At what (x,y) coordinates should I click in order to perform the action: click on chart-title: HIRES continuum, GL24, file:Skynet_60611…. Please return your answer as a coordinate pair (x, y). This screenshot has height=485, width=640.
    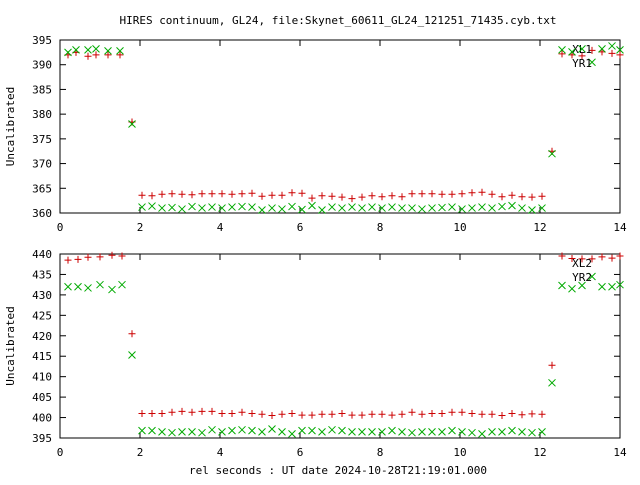
    Looking at the image, I should click on (337, 20).